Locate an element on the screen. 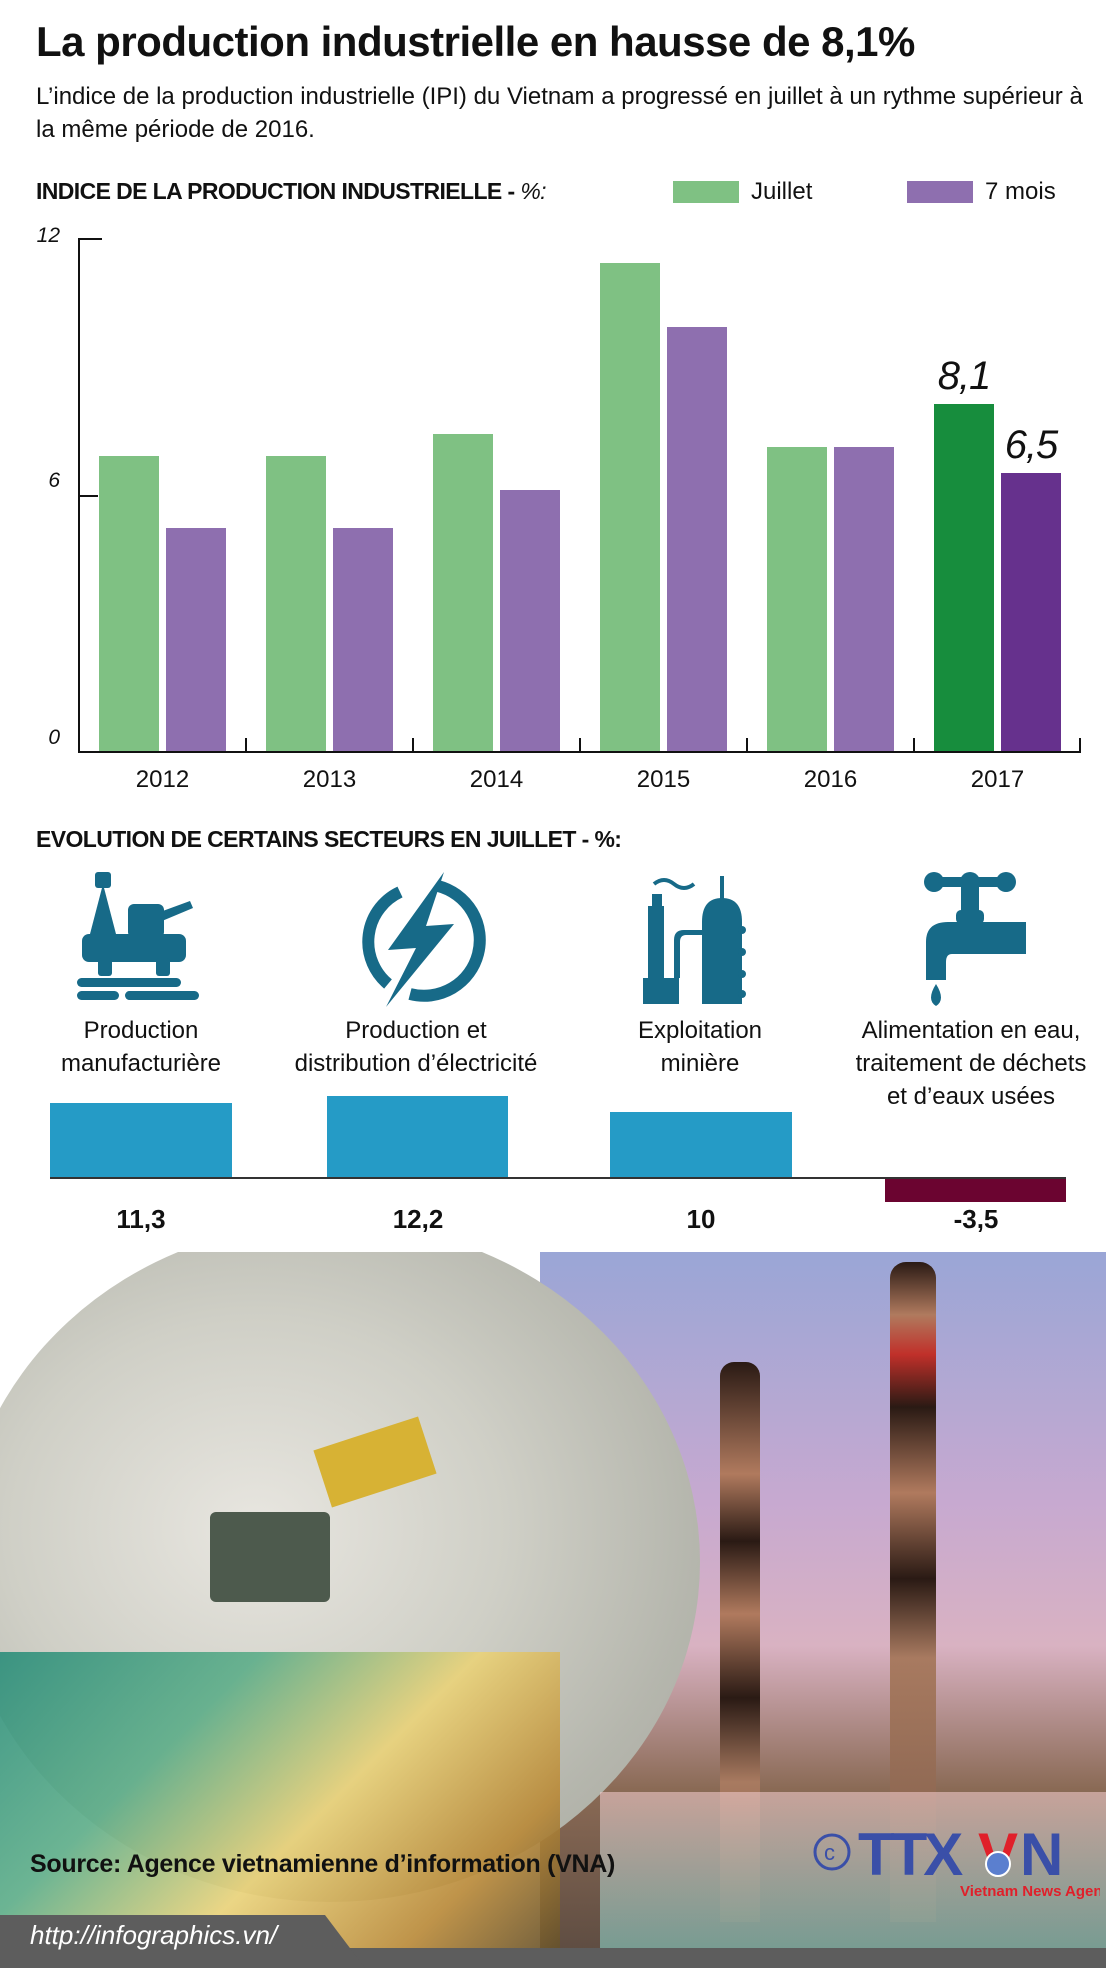 This screenshot has height=1968, width=1106. bar-7mois-2017 is located at coordinates (1031, 612).